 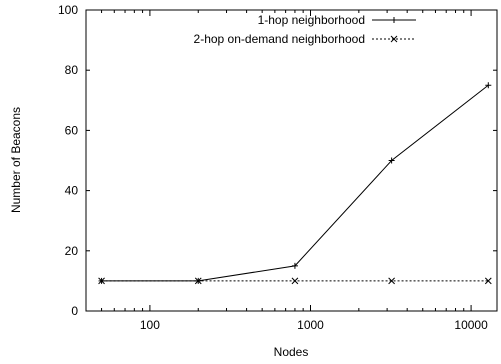 I want to click on x-axis-label: Nodes, so click(x=291, y=352).